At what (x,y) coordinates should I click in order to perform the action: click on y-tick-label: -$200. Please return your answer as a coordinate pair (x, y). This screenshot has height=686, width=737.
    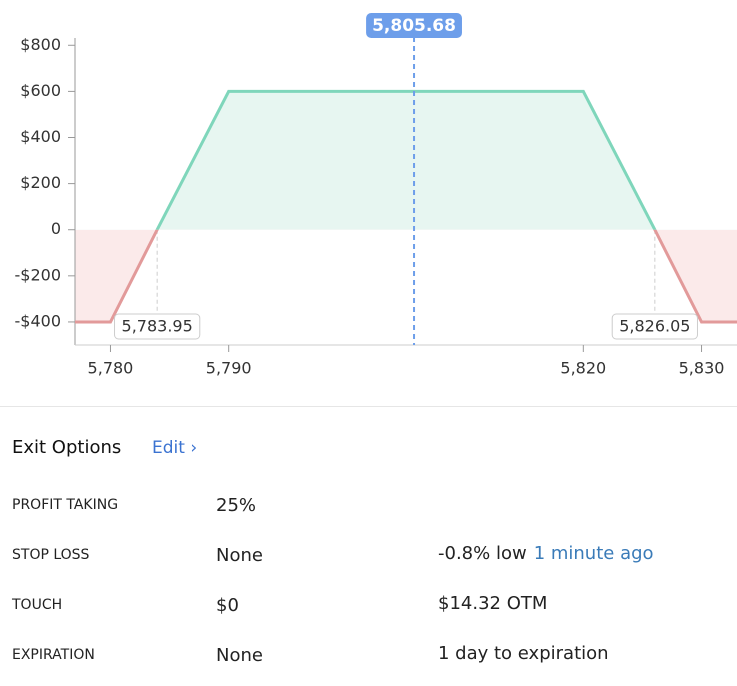
    Looking at the image, I should click on (38, 274).